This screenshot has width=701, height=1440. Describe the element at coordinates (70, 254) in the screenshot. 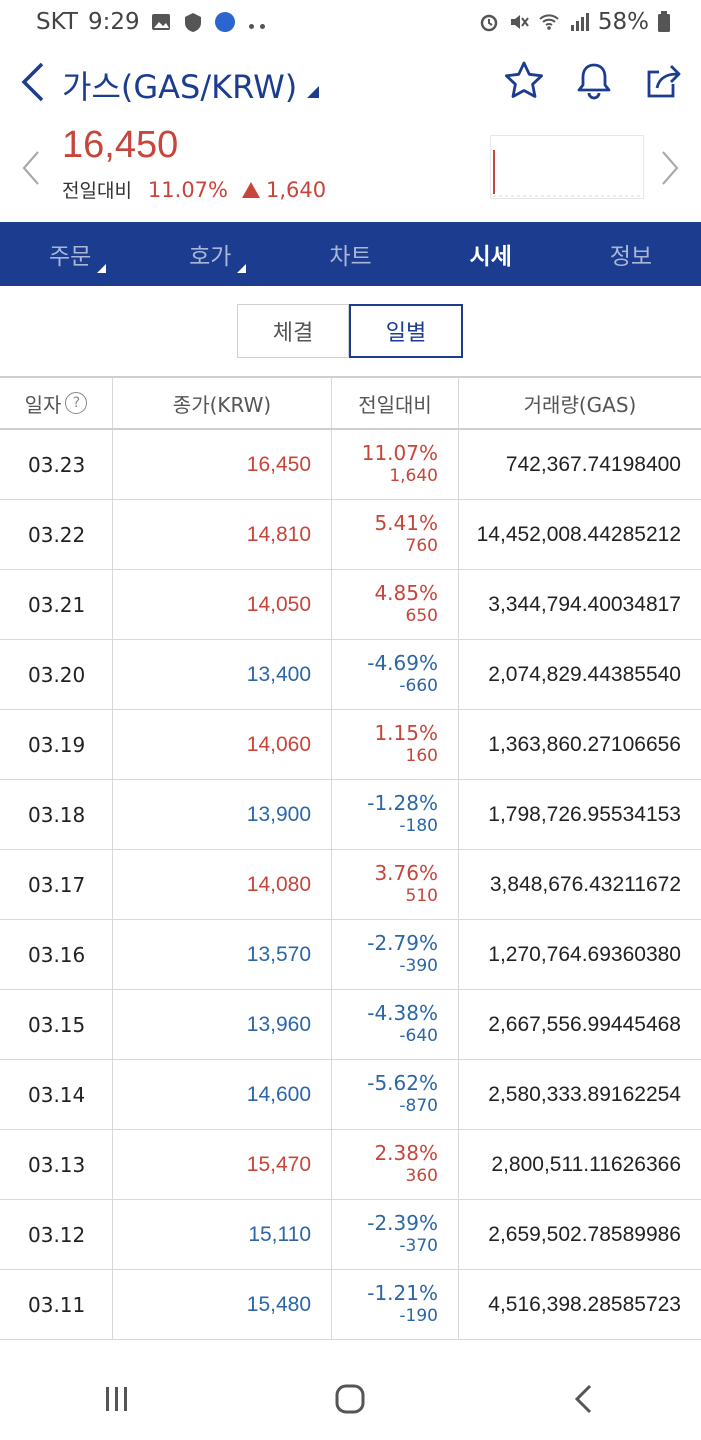

I see `tab-order: 주문` at that location.